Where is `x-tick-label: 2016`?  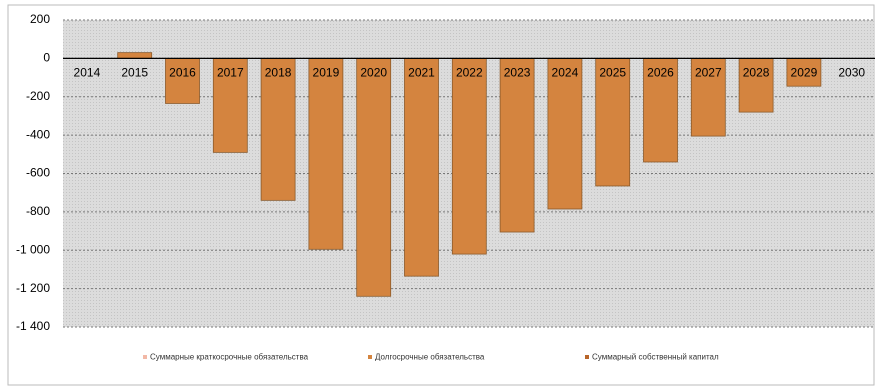 x-tick-label: 2016 is located at coordinates (182, 73).